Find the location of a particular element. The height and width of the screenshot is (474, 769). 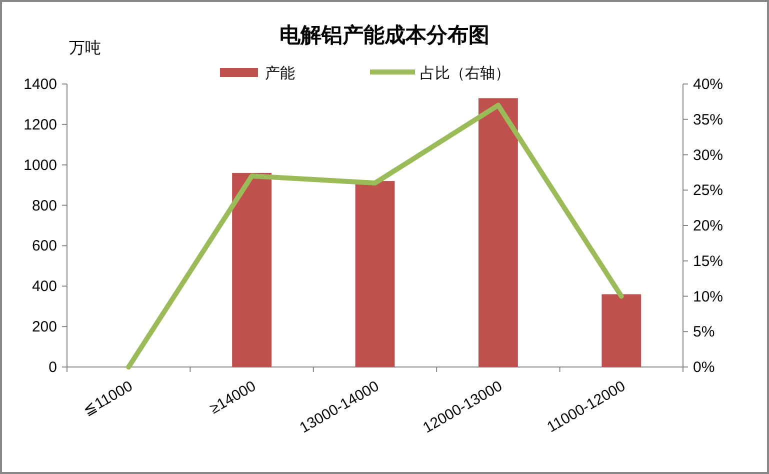

legend-label: 产能 is located at coordinates (280, 73).